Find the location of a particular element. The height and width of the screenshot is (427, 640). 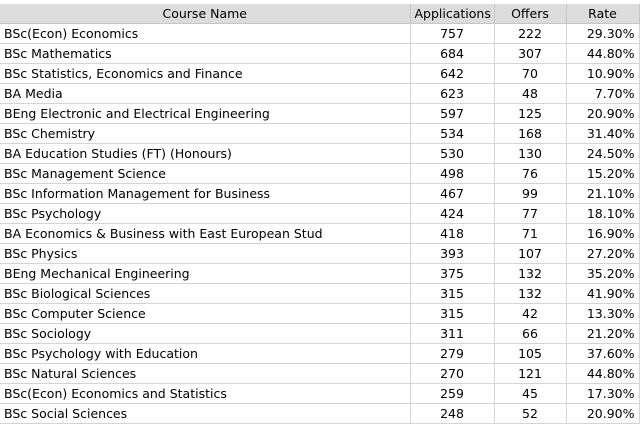

cell-rate: 37.60% is located at coordinates (603, 353).